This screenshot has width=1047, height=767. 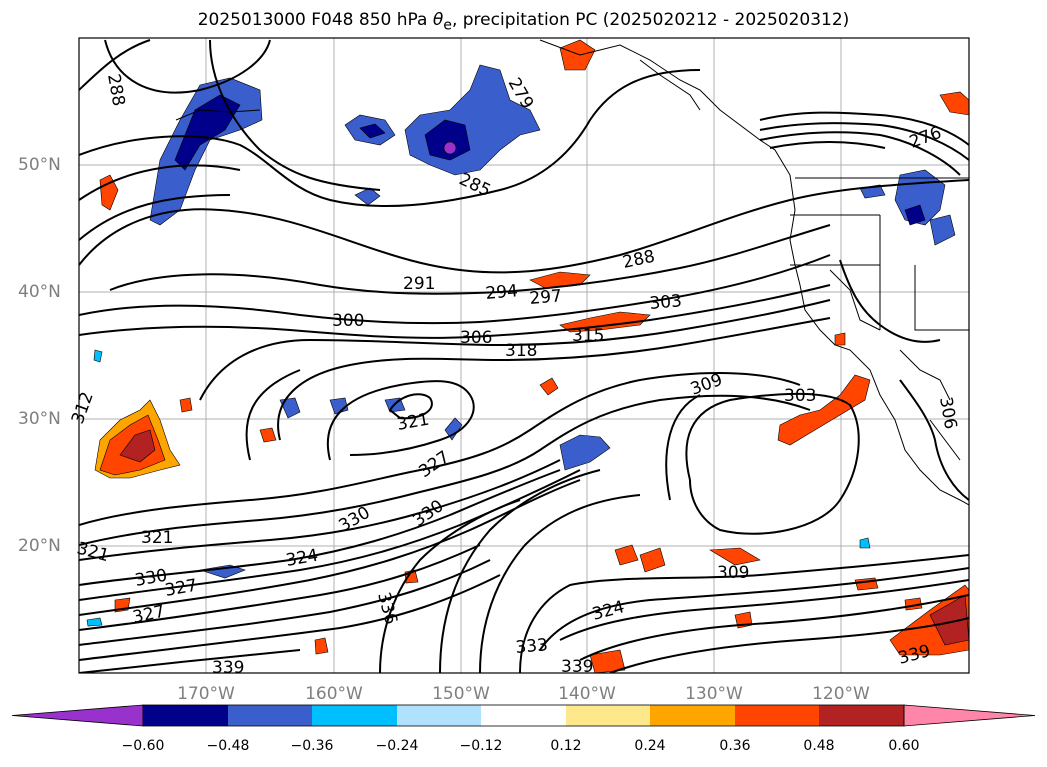 I want to click on lon-label-170w: 170°W, so click(x=206, y=694).